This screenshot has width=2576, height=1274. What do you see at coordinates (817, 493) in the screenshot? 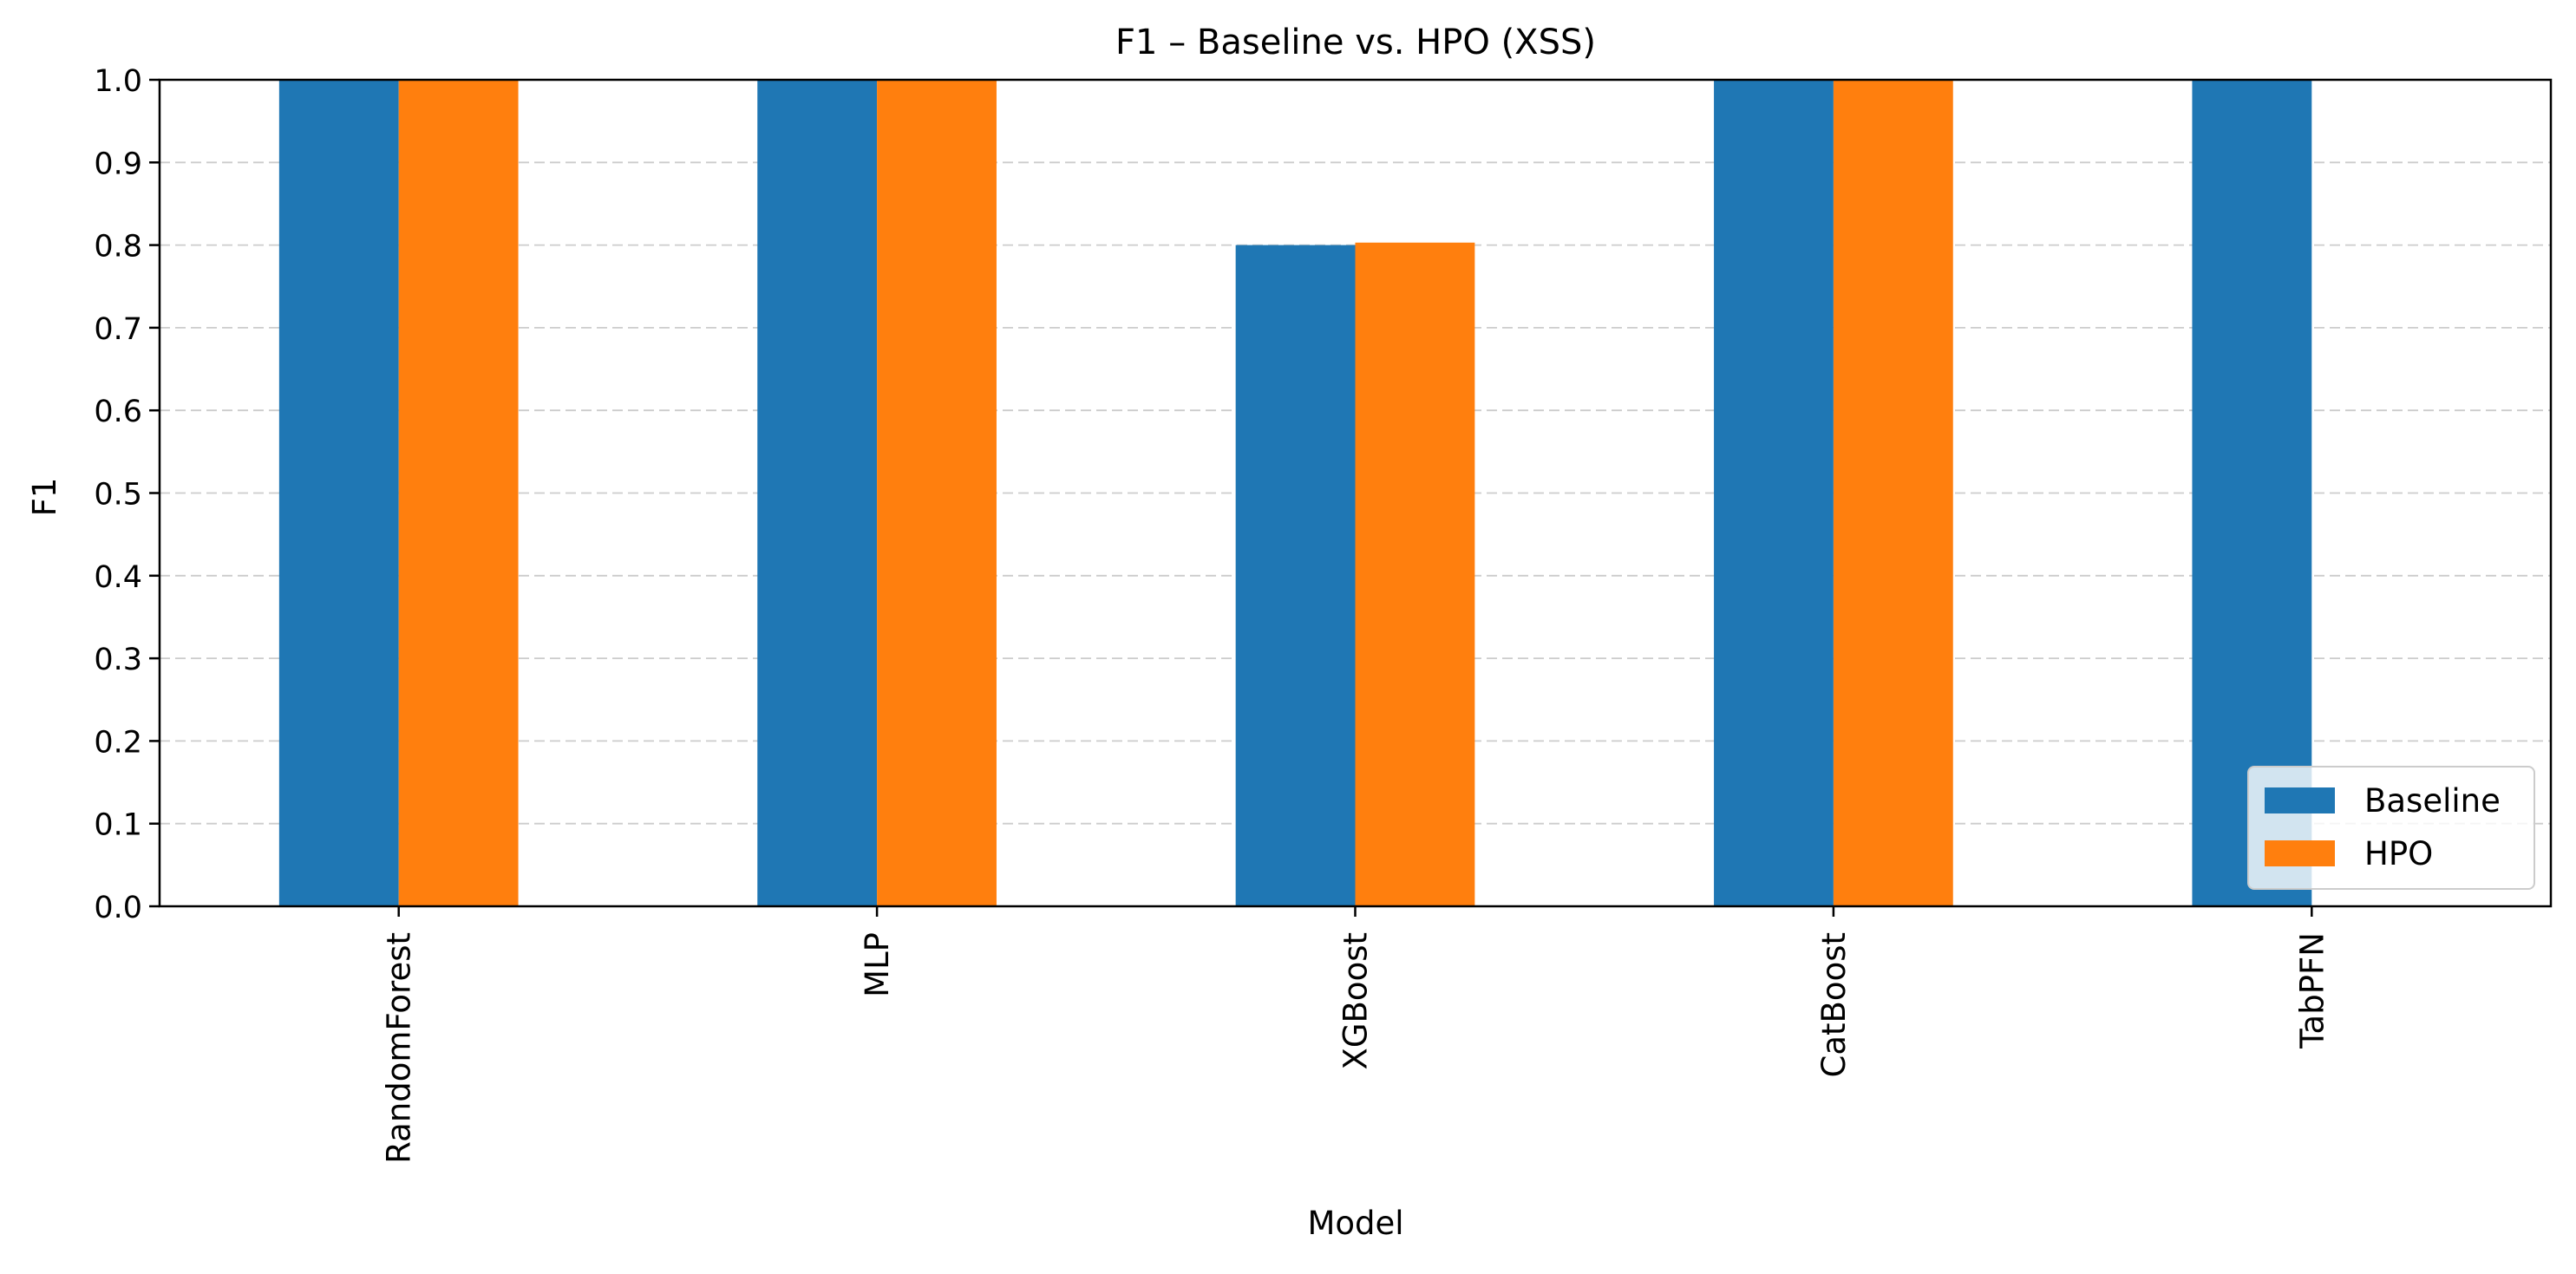
I see `bar-baseline-mlp` at bounding box center [817, 493].